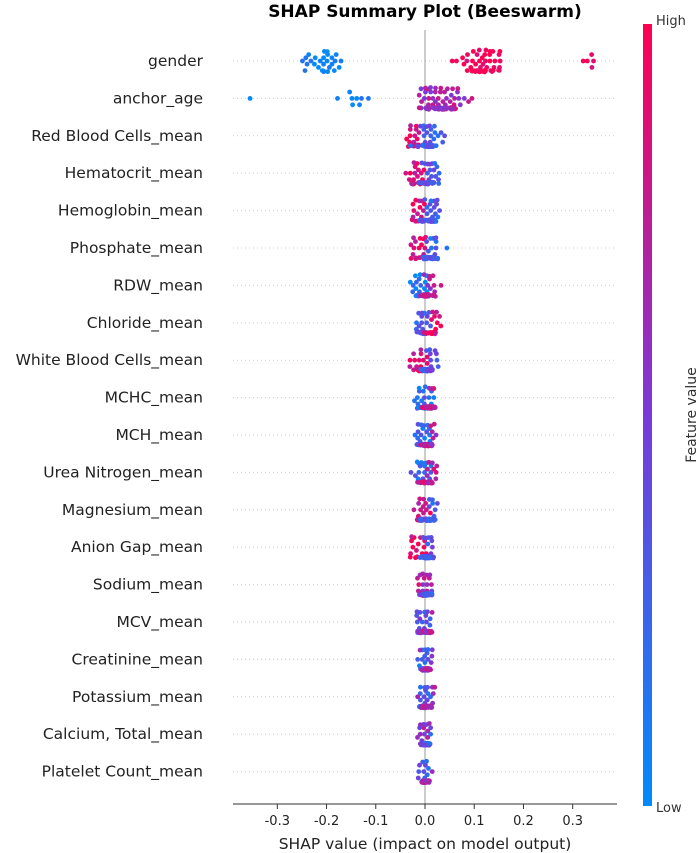 The height and width of the screenshot is (853, 700). What do you see at coordinates (123, 734) in the screenshot?
I see `feature-label: Calcium, Total_mean` at bounding box center [123, 734].